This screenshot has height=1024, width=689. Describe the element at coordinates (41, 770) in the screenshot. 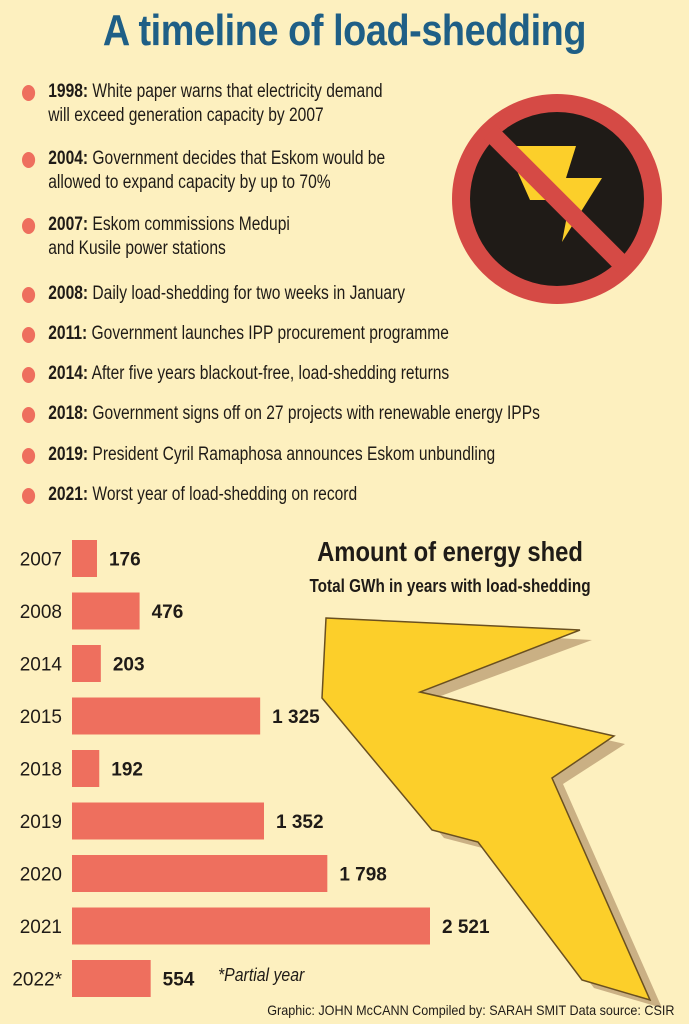

I see `category-label: 2018` at that location.